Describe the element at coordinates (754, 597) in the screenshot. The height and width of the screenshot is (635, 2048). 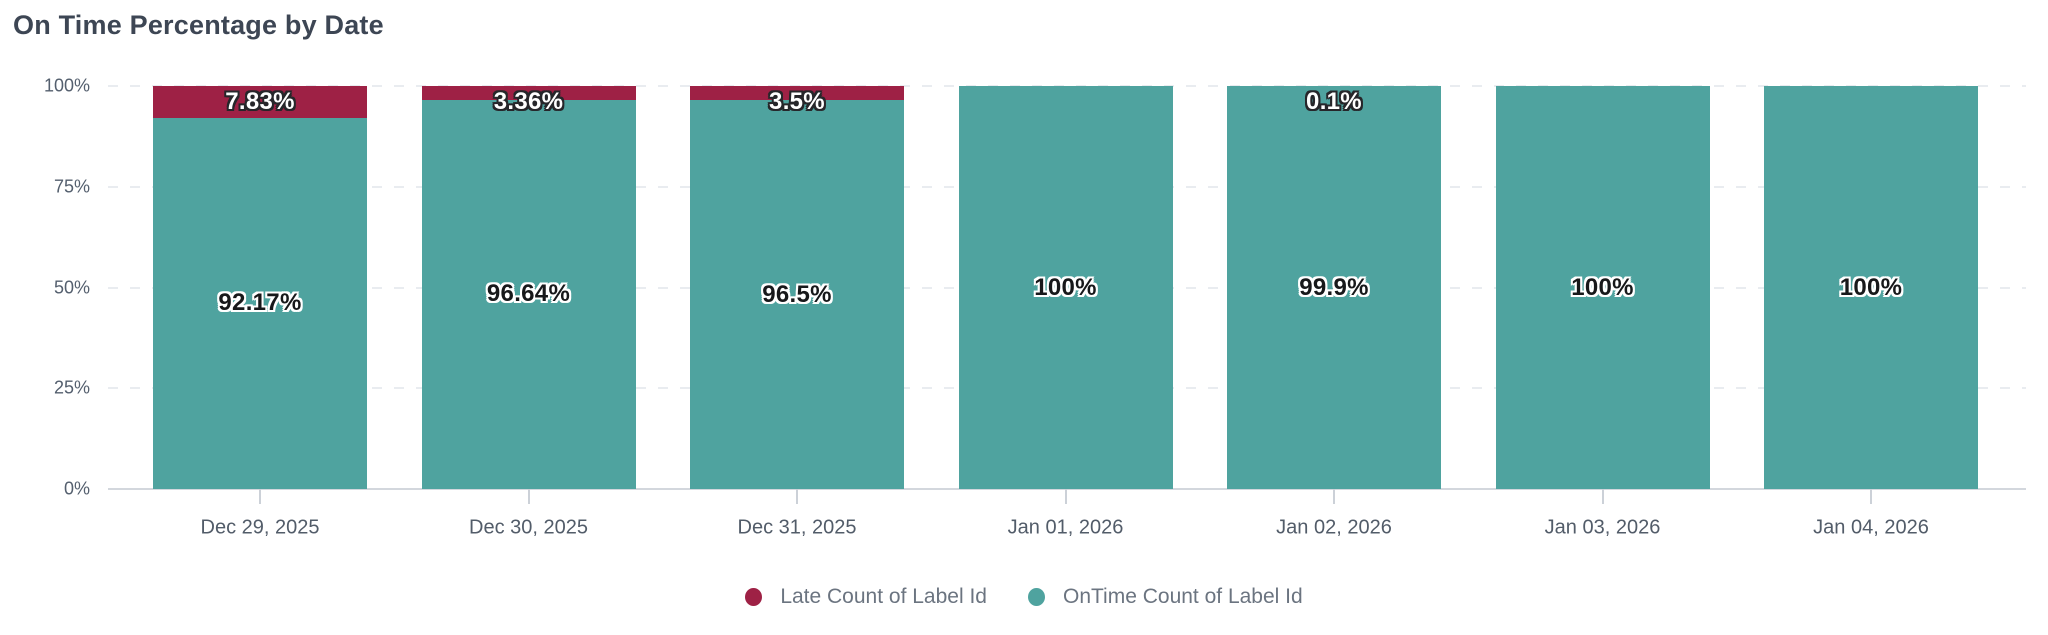
I see `legend-swatch-late` at that location.